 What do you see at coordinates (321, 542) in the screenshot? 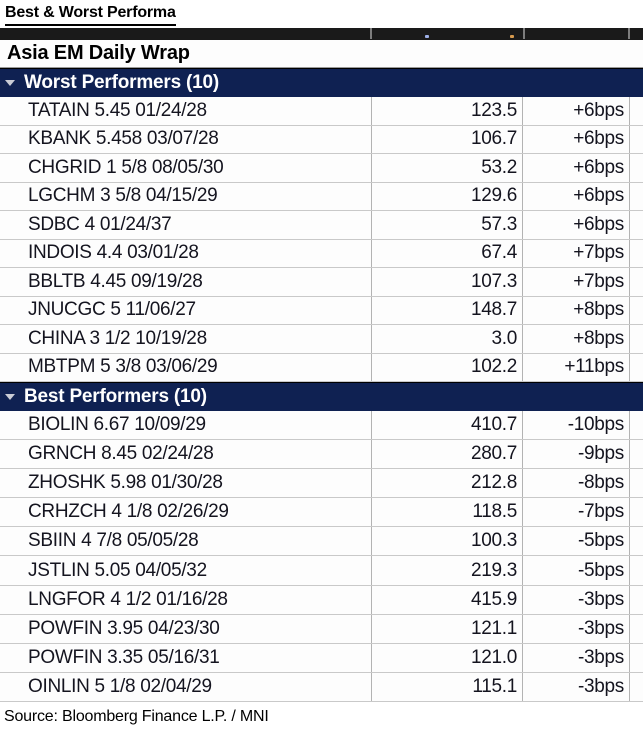
I see `table-row: SBIIN 4 7/8 05/05/28 100.3 -5bps` at bounding box center [321, 542].